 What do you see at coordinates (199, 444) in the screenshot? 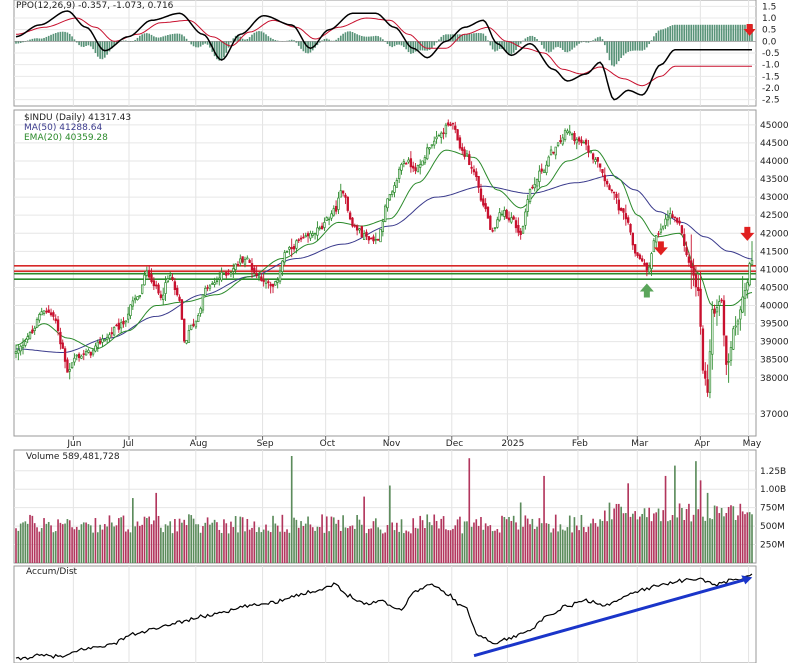
I see `x-tick-label: Aug` at bounding box center [199, 444].